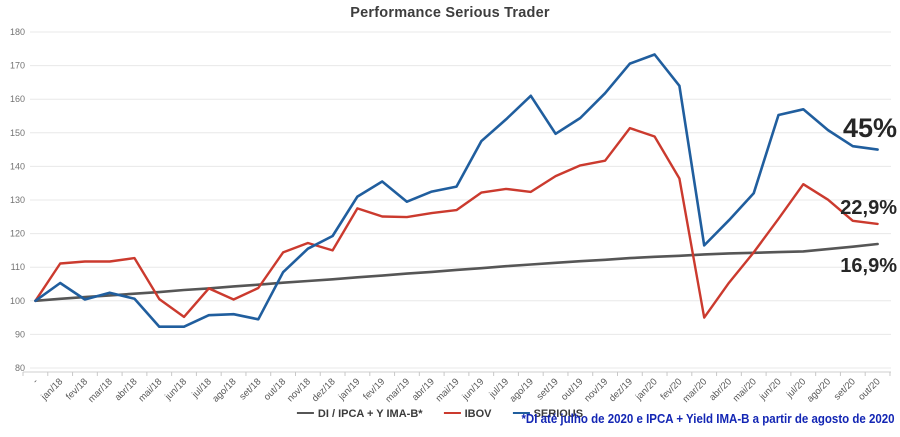 The width and height of the screenshot is (900, 437). Describe the element at coordinates (51, 389) in the screenshot. I see `x-axis-tick-label: jan/18` at that location.